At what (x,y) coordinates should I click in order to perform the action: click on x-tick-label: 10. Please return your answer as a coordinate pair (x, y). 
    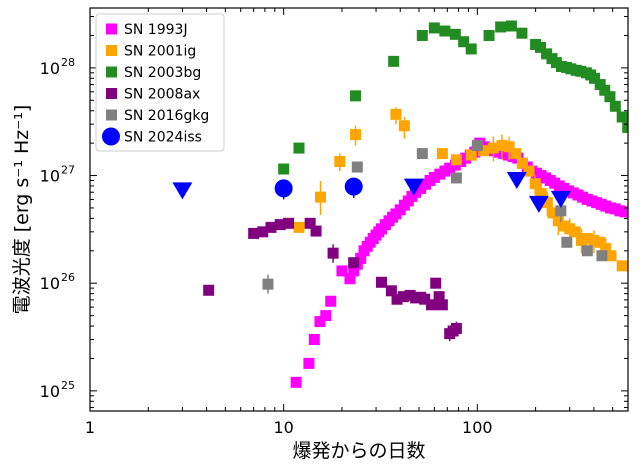
    Looking at the image, I should click on (283, 427).